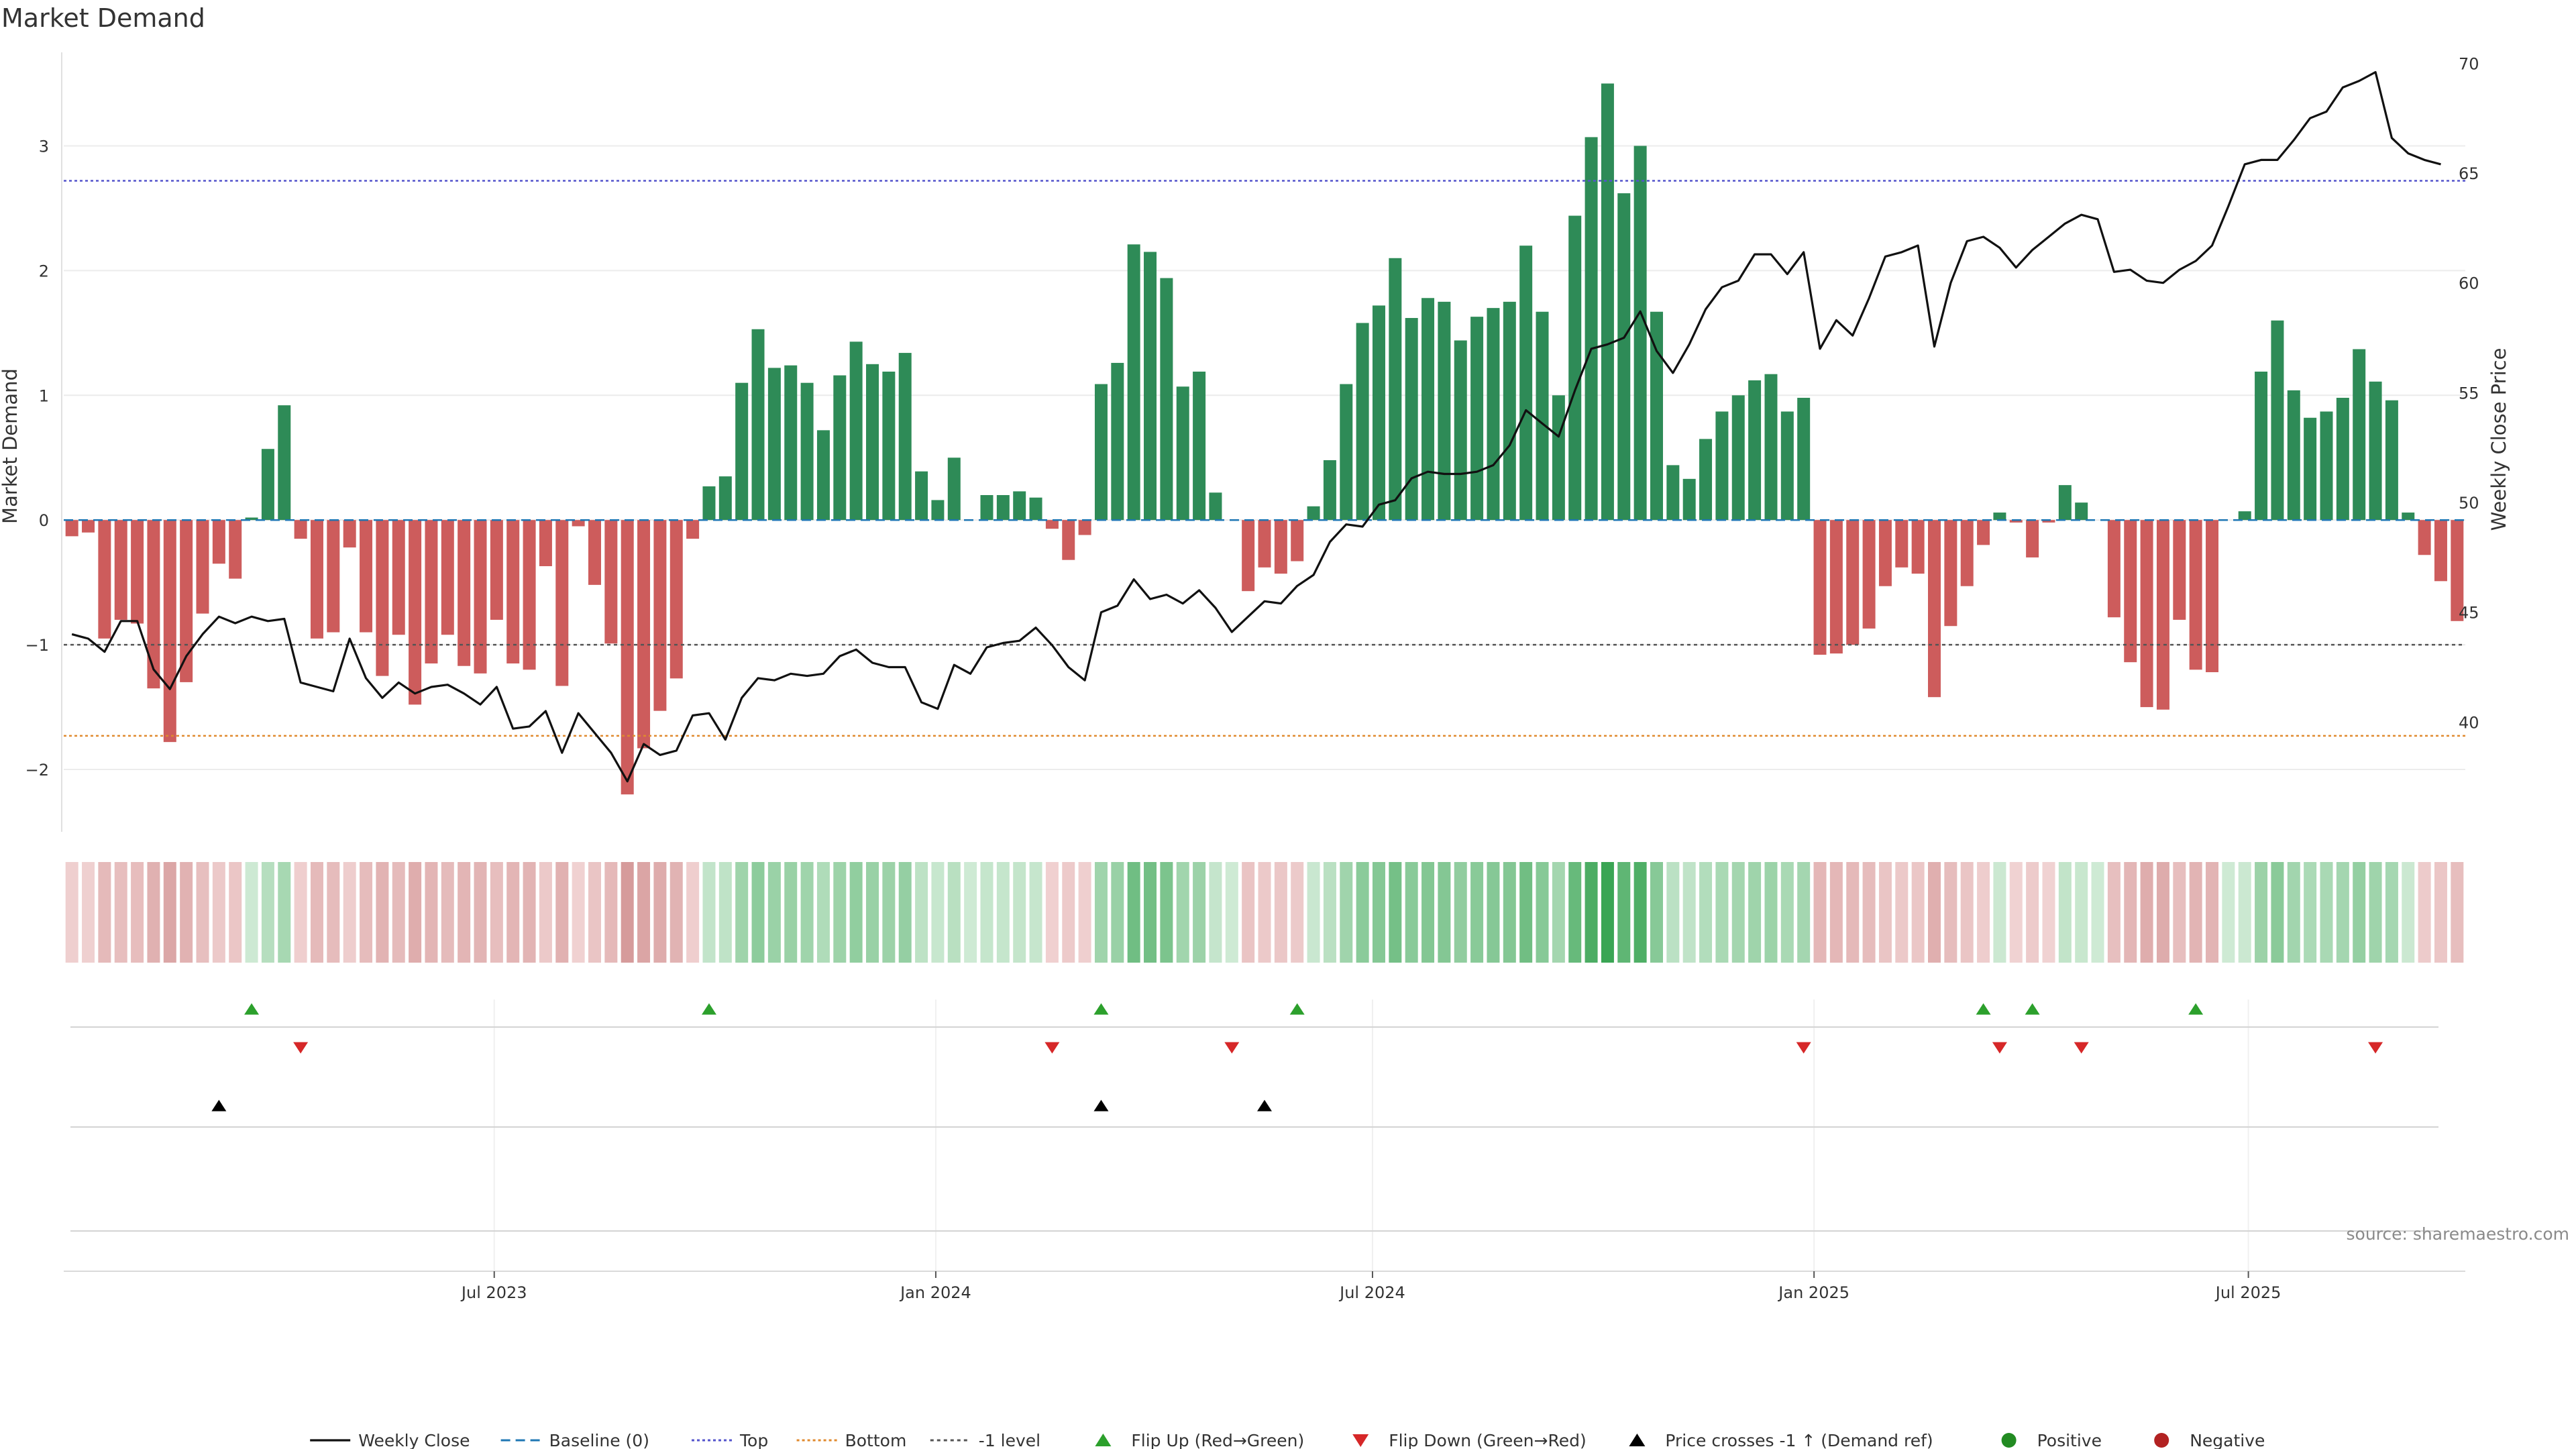  What do you see at coordinates (2009, 1440) in the screenshot?
I see `legend-swatch-positive` at bounding box center [2009, 1440].